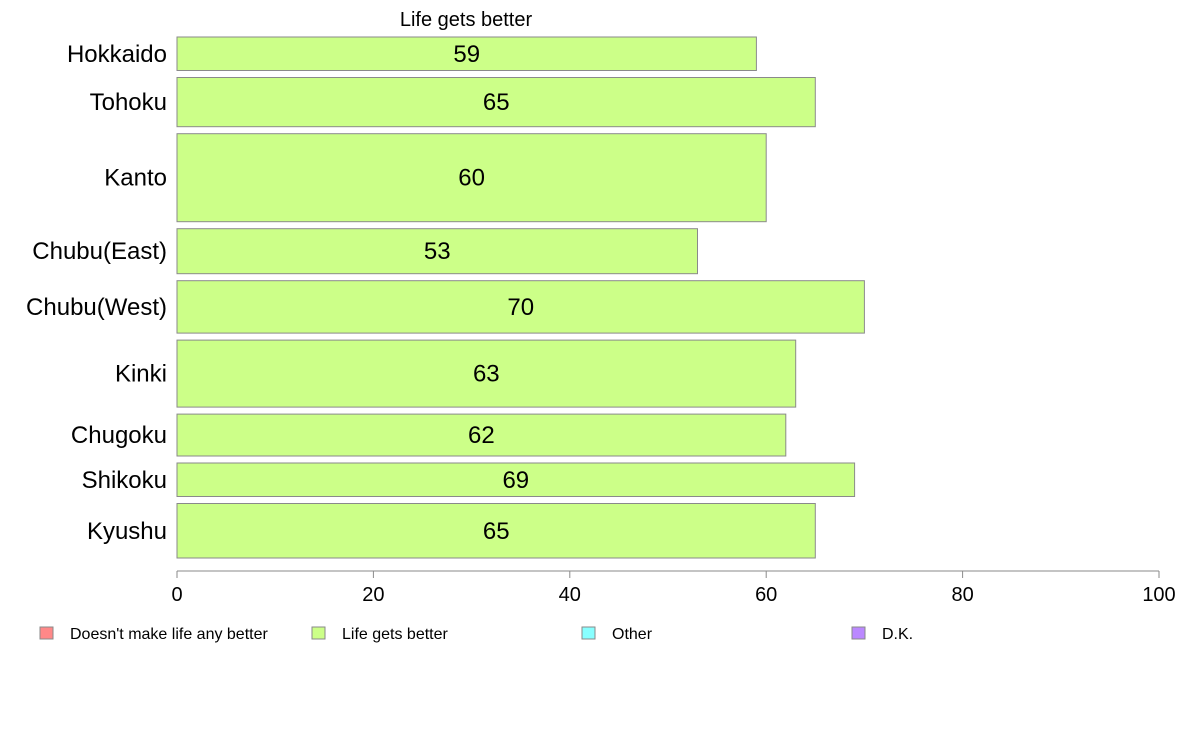 The width and height of the screenshot is (1188, 736). Describe the element at coordinates (632, 634) in the screenshot. I see `legend-label: Other` at that location.